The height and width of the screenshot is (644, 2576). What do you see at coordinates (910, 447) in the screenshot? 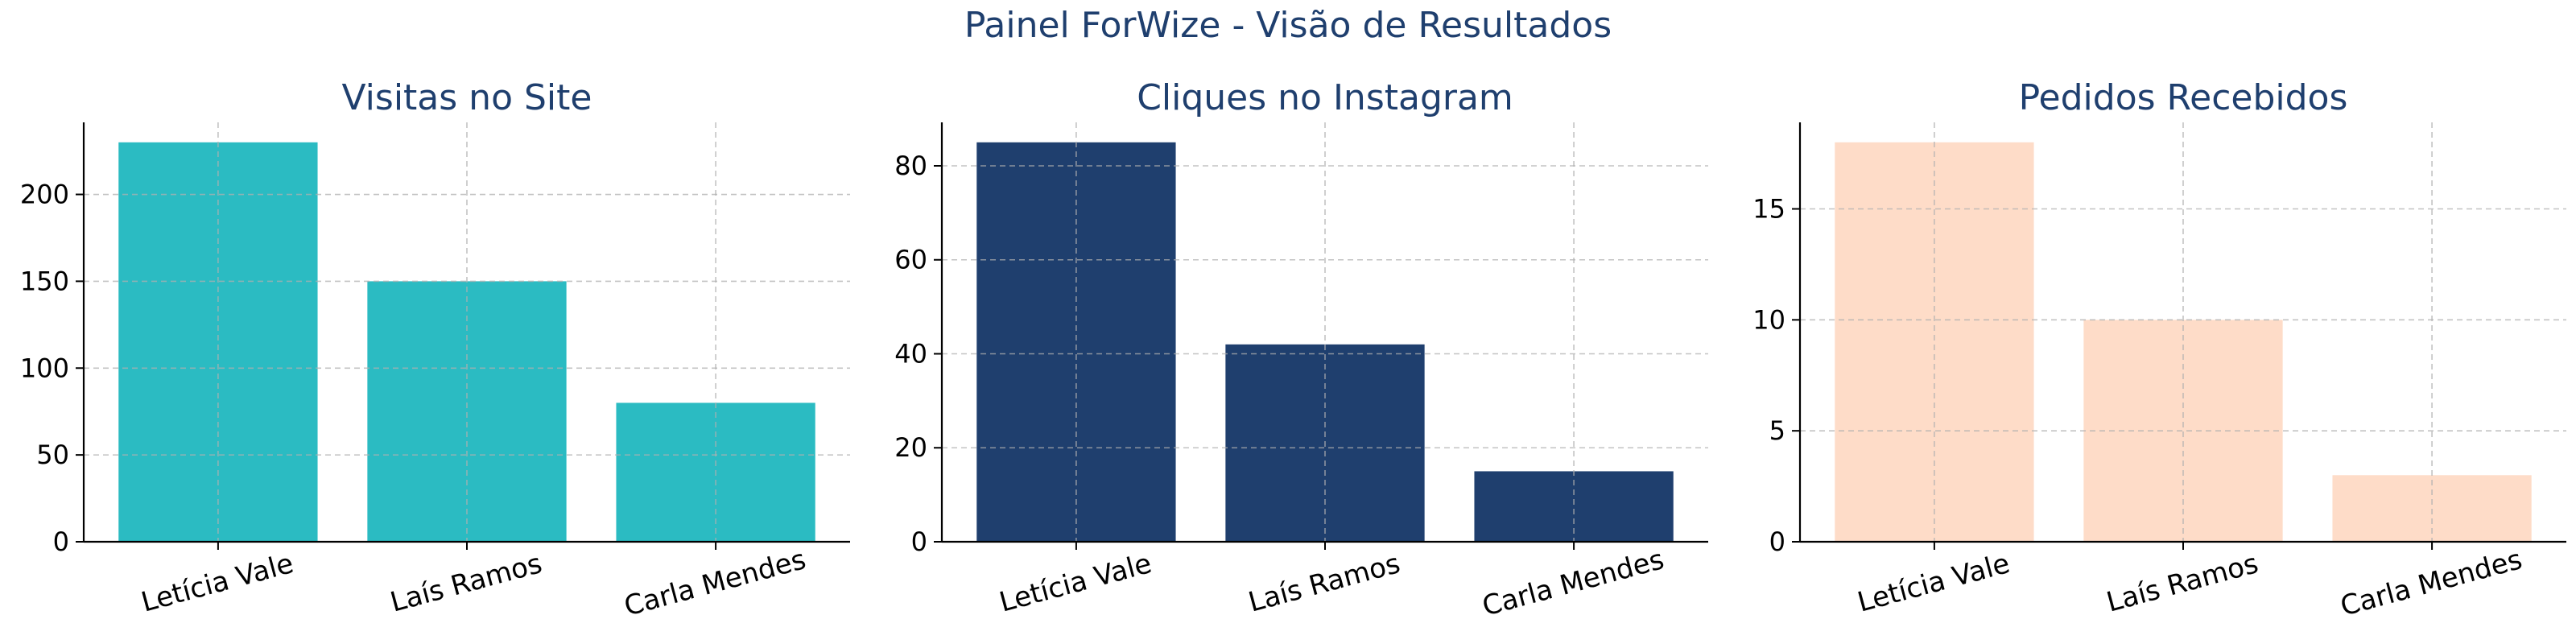
I see `y-tick-label: 20` at bounding box center [910, 447].